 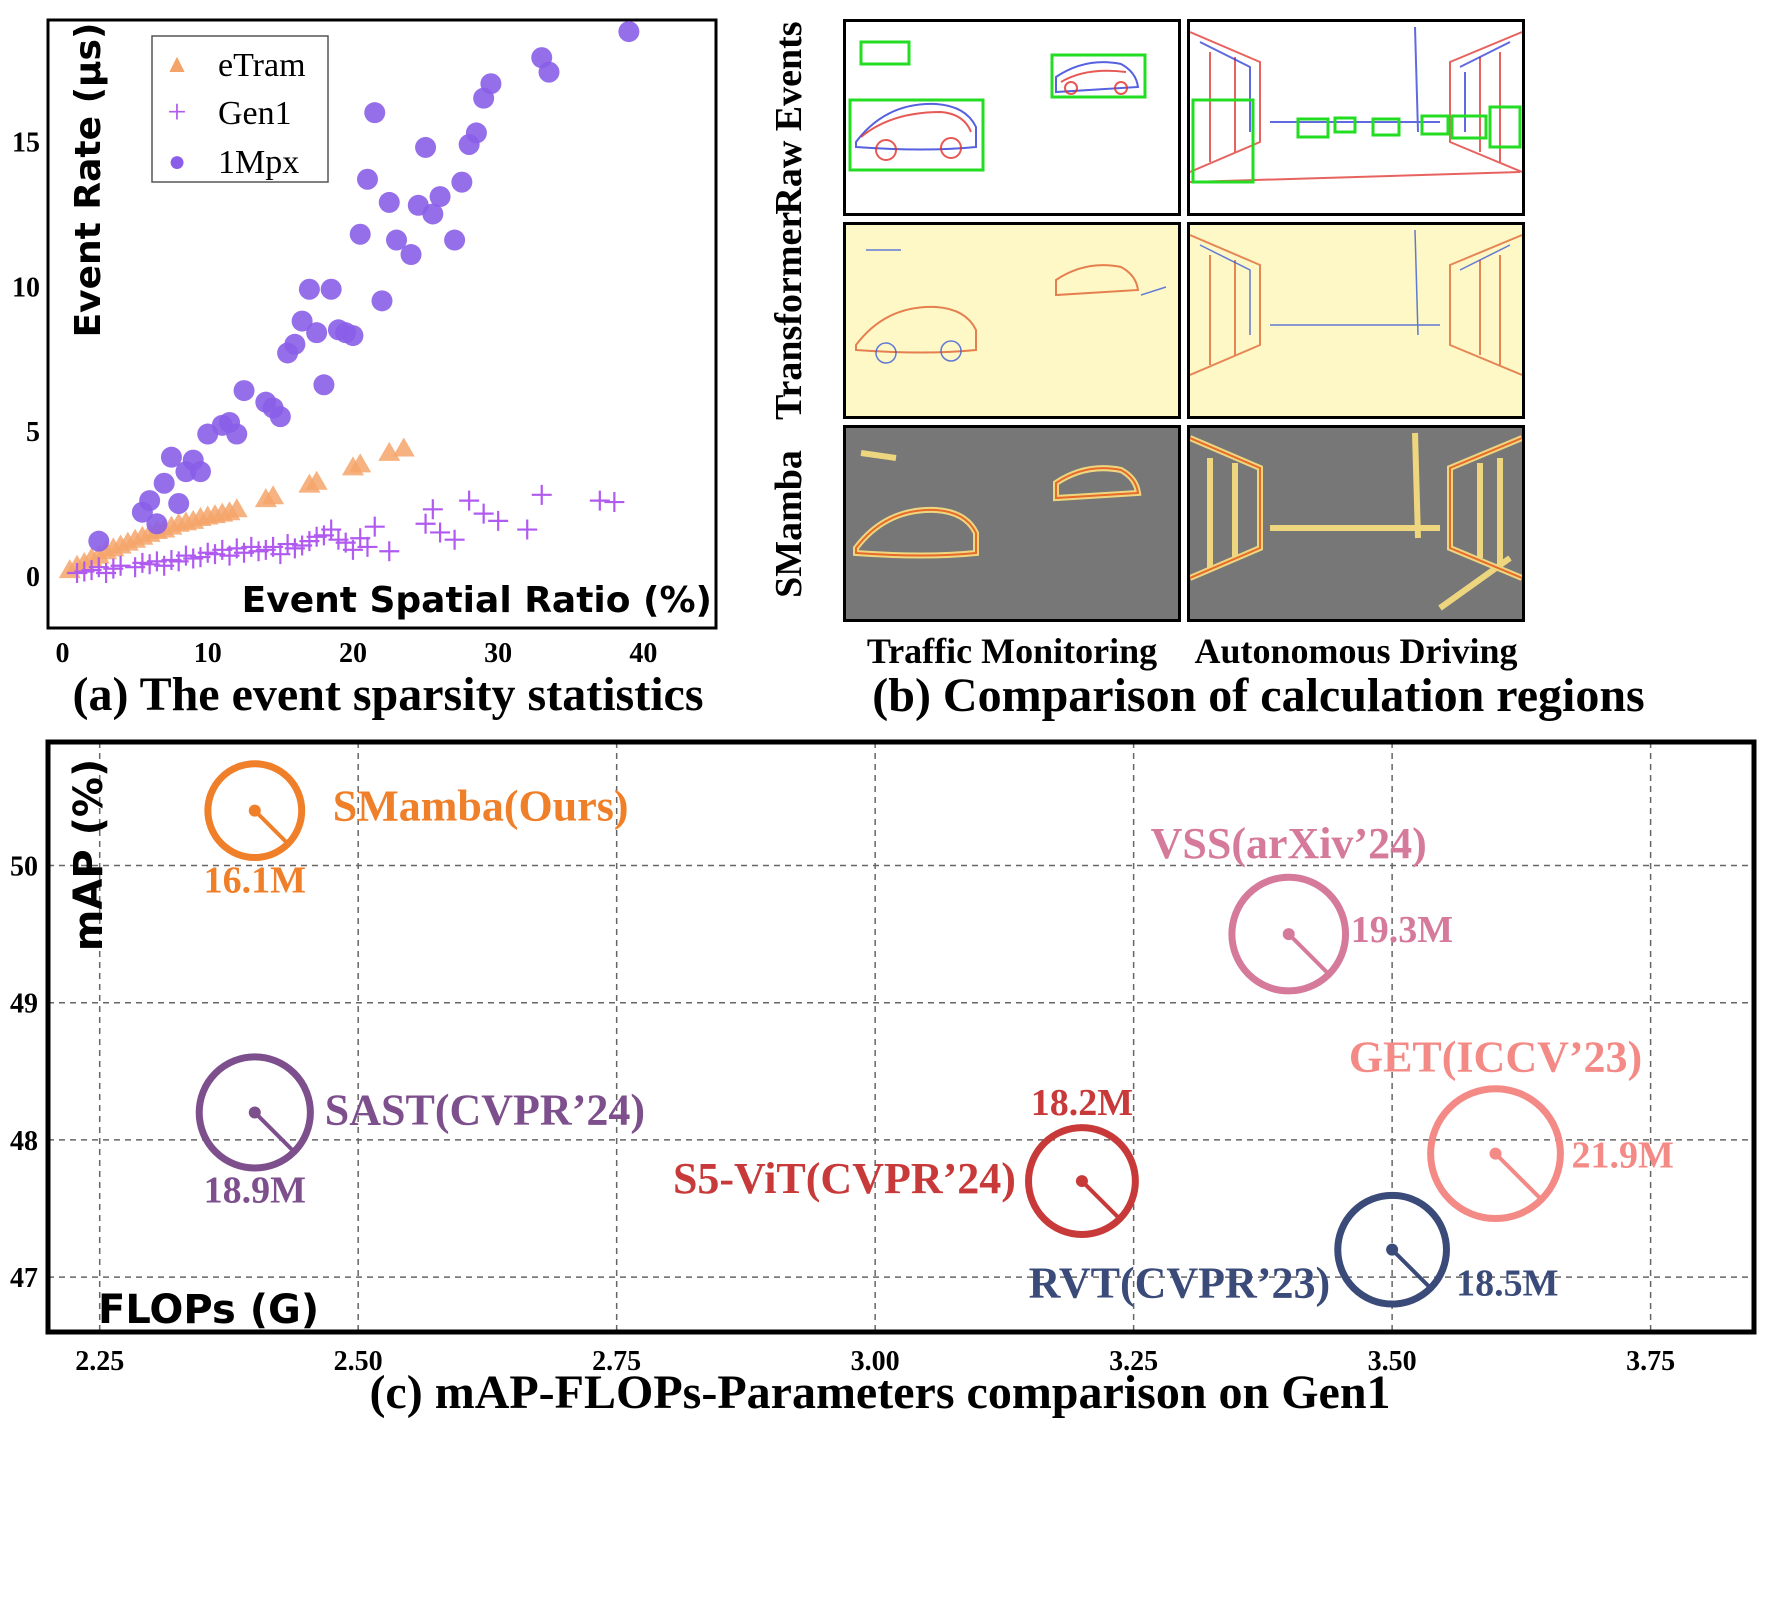 I want to click on y-tick-label: 15, so click(x=26, y=143).